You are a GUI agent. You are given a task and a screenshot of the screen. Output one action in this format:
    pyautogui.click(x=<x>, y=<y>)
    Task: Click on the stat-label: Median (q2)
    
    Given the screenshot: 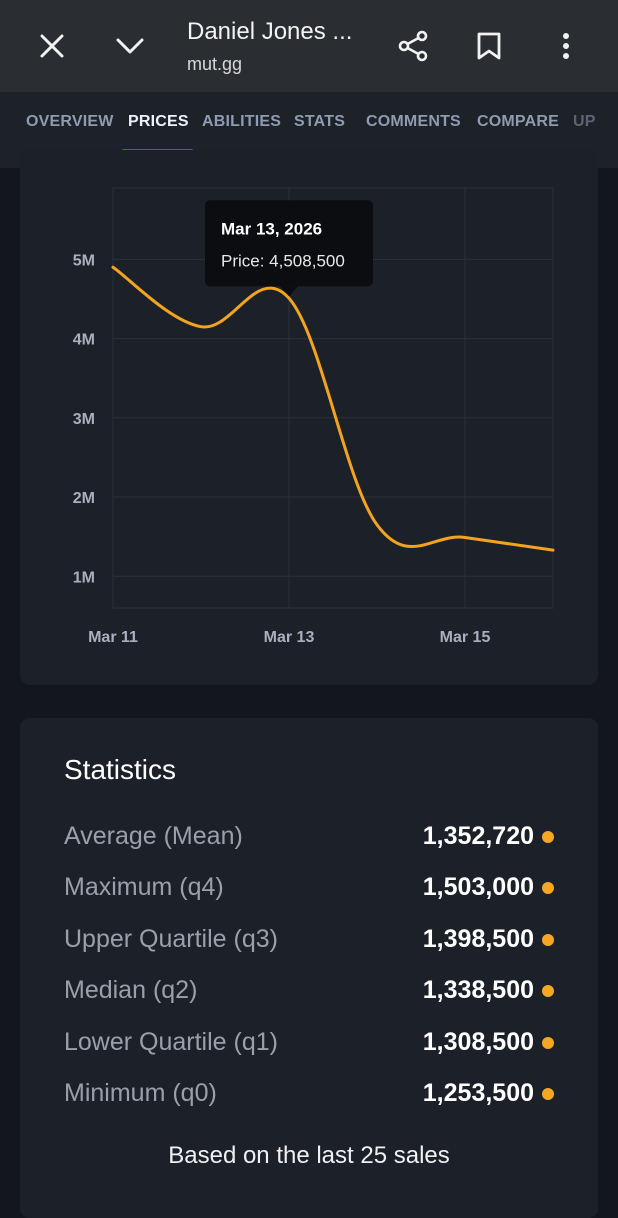 What is the action you would take?
    pyautogui.click(x=131, y=990)
    